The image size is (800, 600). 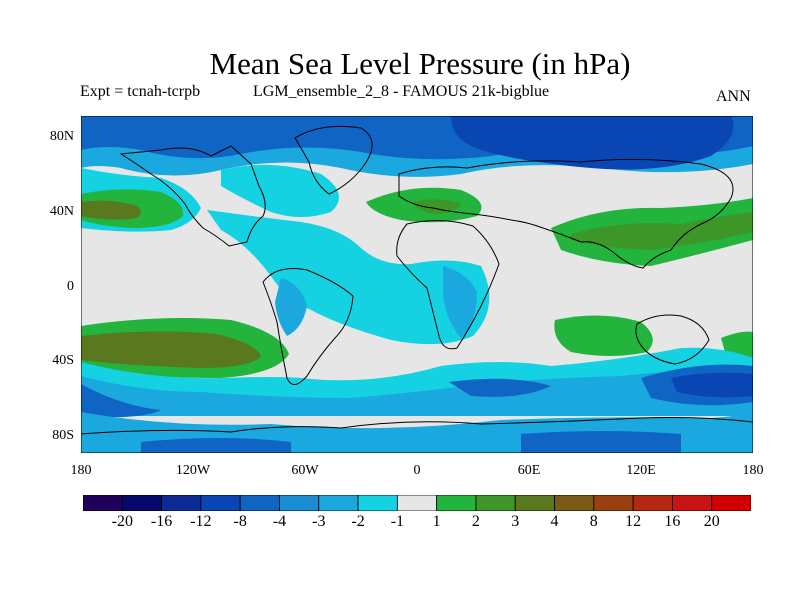 I want to click on coast-antarctica, so click(x=417, y=426).